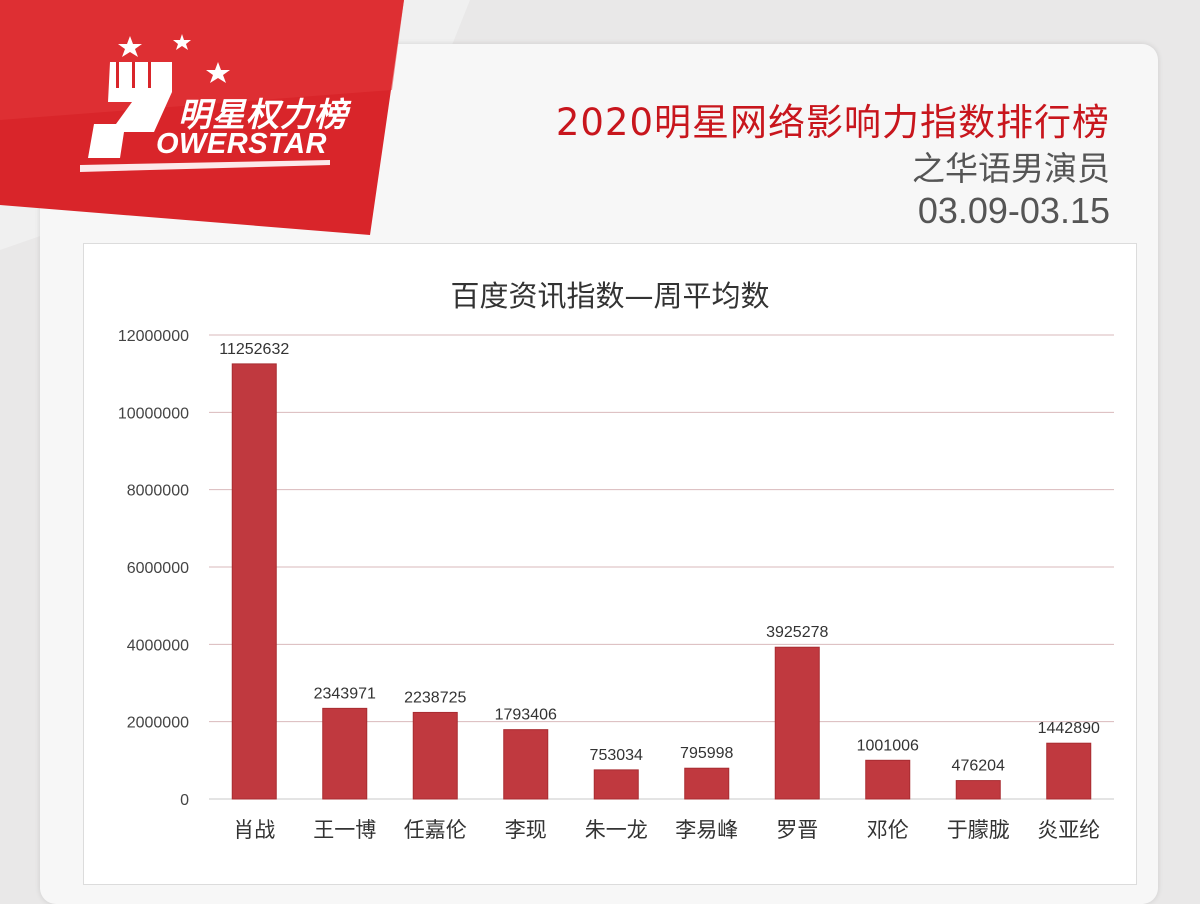  I want to click on data-label: 1001006, so click(888, 745).